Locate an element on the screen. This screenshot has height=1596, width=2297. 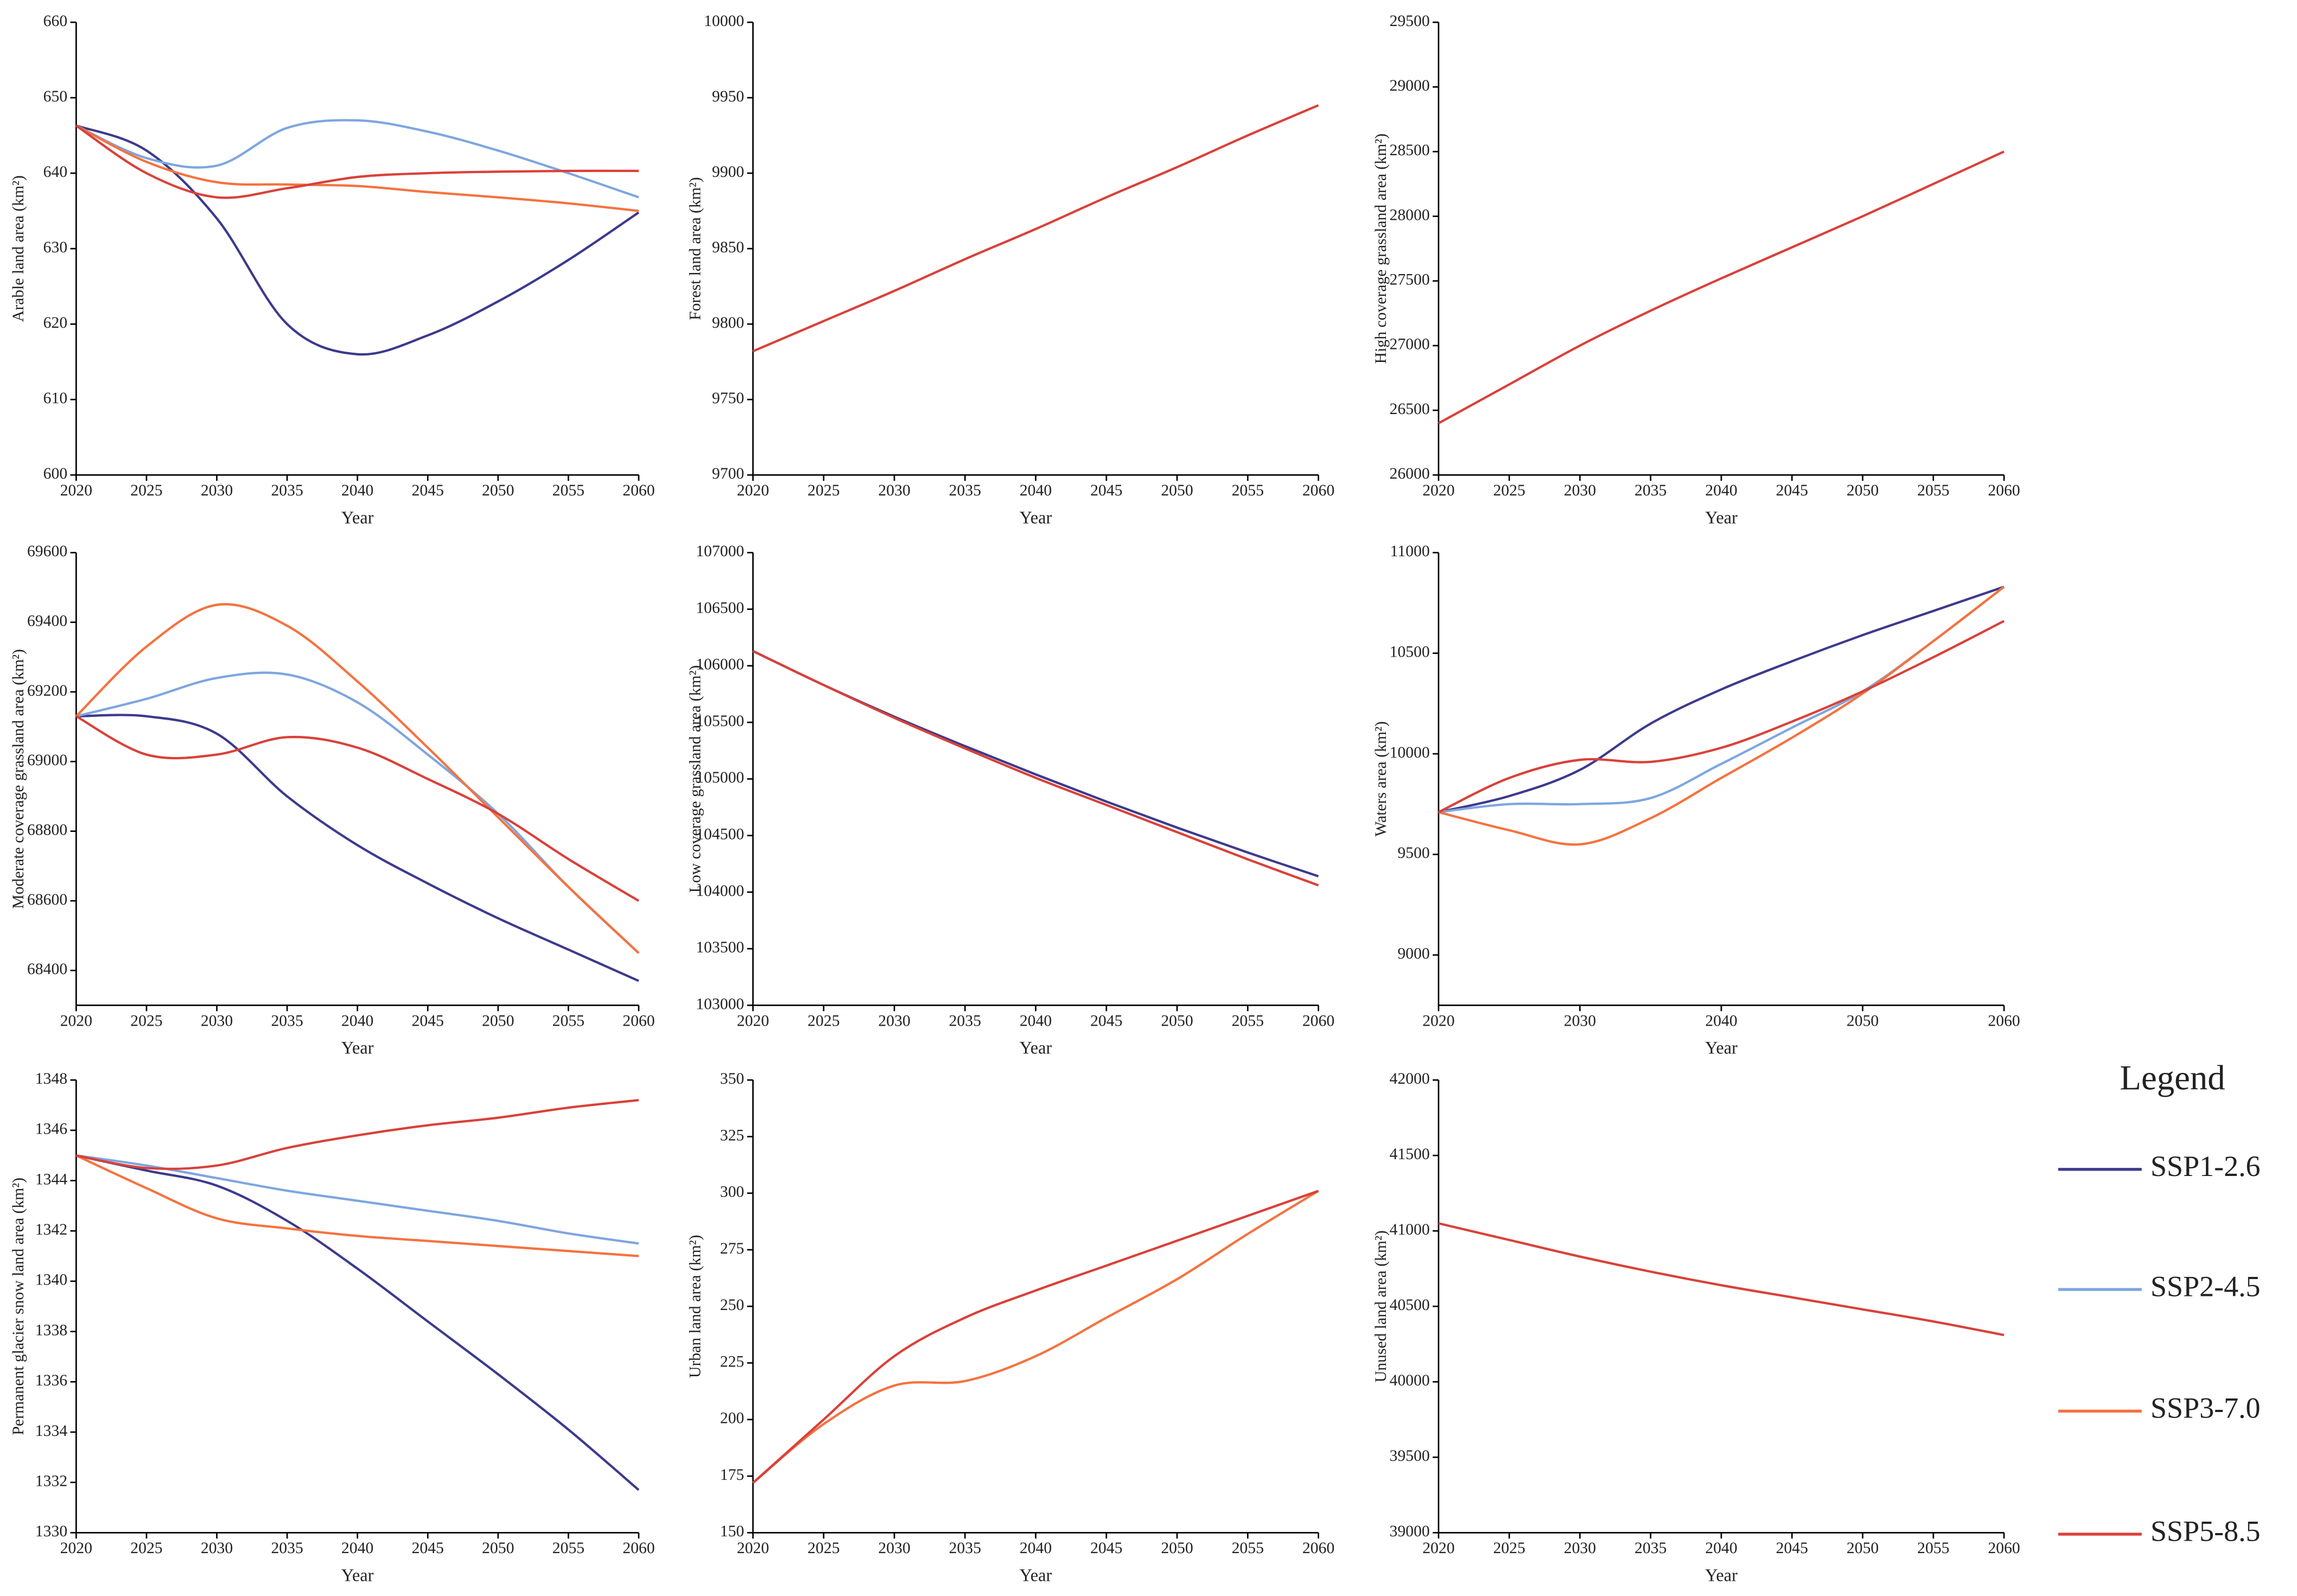
y-tick-label: 1330 is located at coordinates (51, 1531).